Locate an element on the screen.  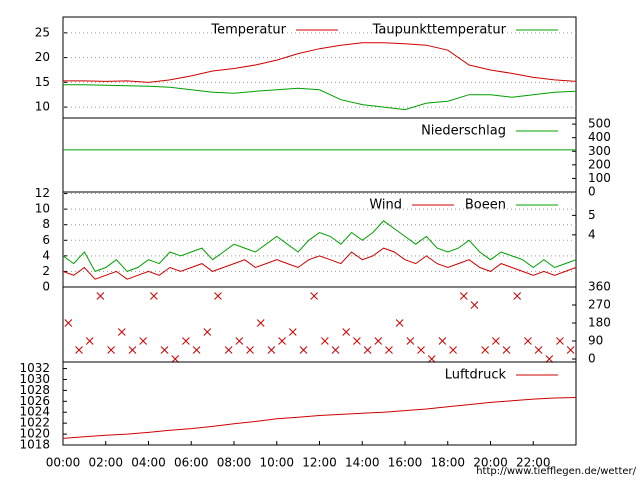
y-tick-label: 25 is located at coordinates (42, 32).